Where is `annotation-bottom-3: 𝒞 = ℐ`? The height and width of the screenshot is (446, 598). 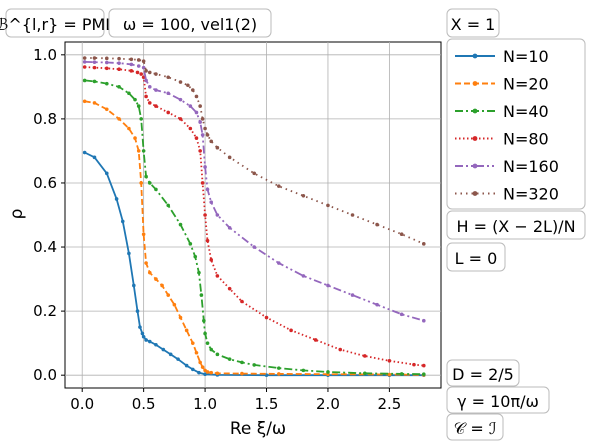
annotation-bottom-3: 𝒞 = ℐ is located at coordinates (475, 427).